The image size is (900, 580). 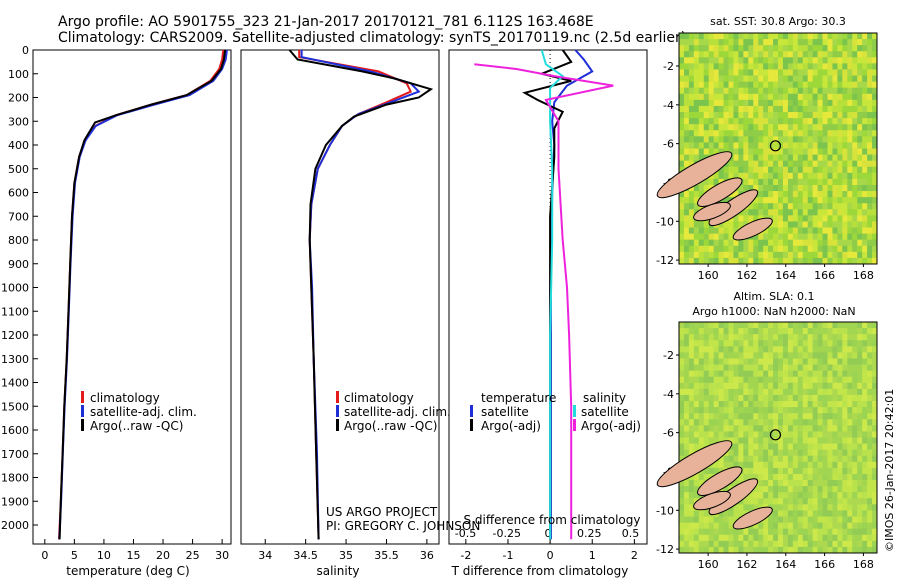 What do you see at coordinates (668, 144) in the screenshot?
I see `map-y-tick-label: -6` at bounding box center [668, 144].